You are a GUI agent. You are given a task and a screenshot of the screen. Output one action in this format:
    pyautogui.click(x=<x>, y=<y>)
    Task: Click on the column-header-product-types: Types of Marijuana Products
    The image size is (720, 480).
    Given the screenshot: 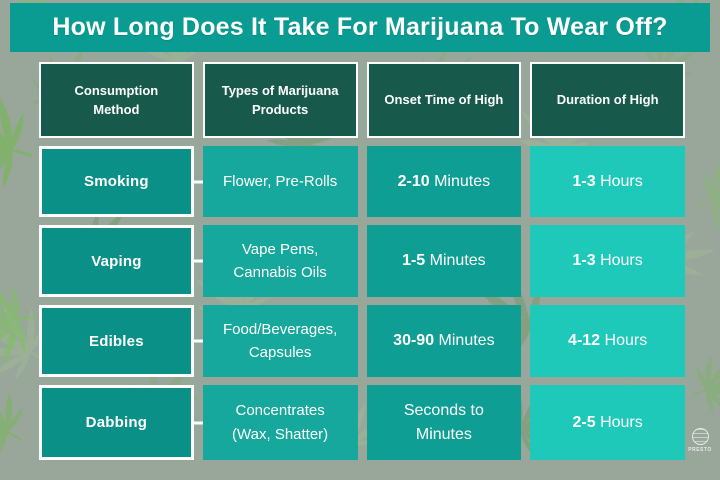 What is the action you would take?
    pyautogui.click(x=280, y=100)
    